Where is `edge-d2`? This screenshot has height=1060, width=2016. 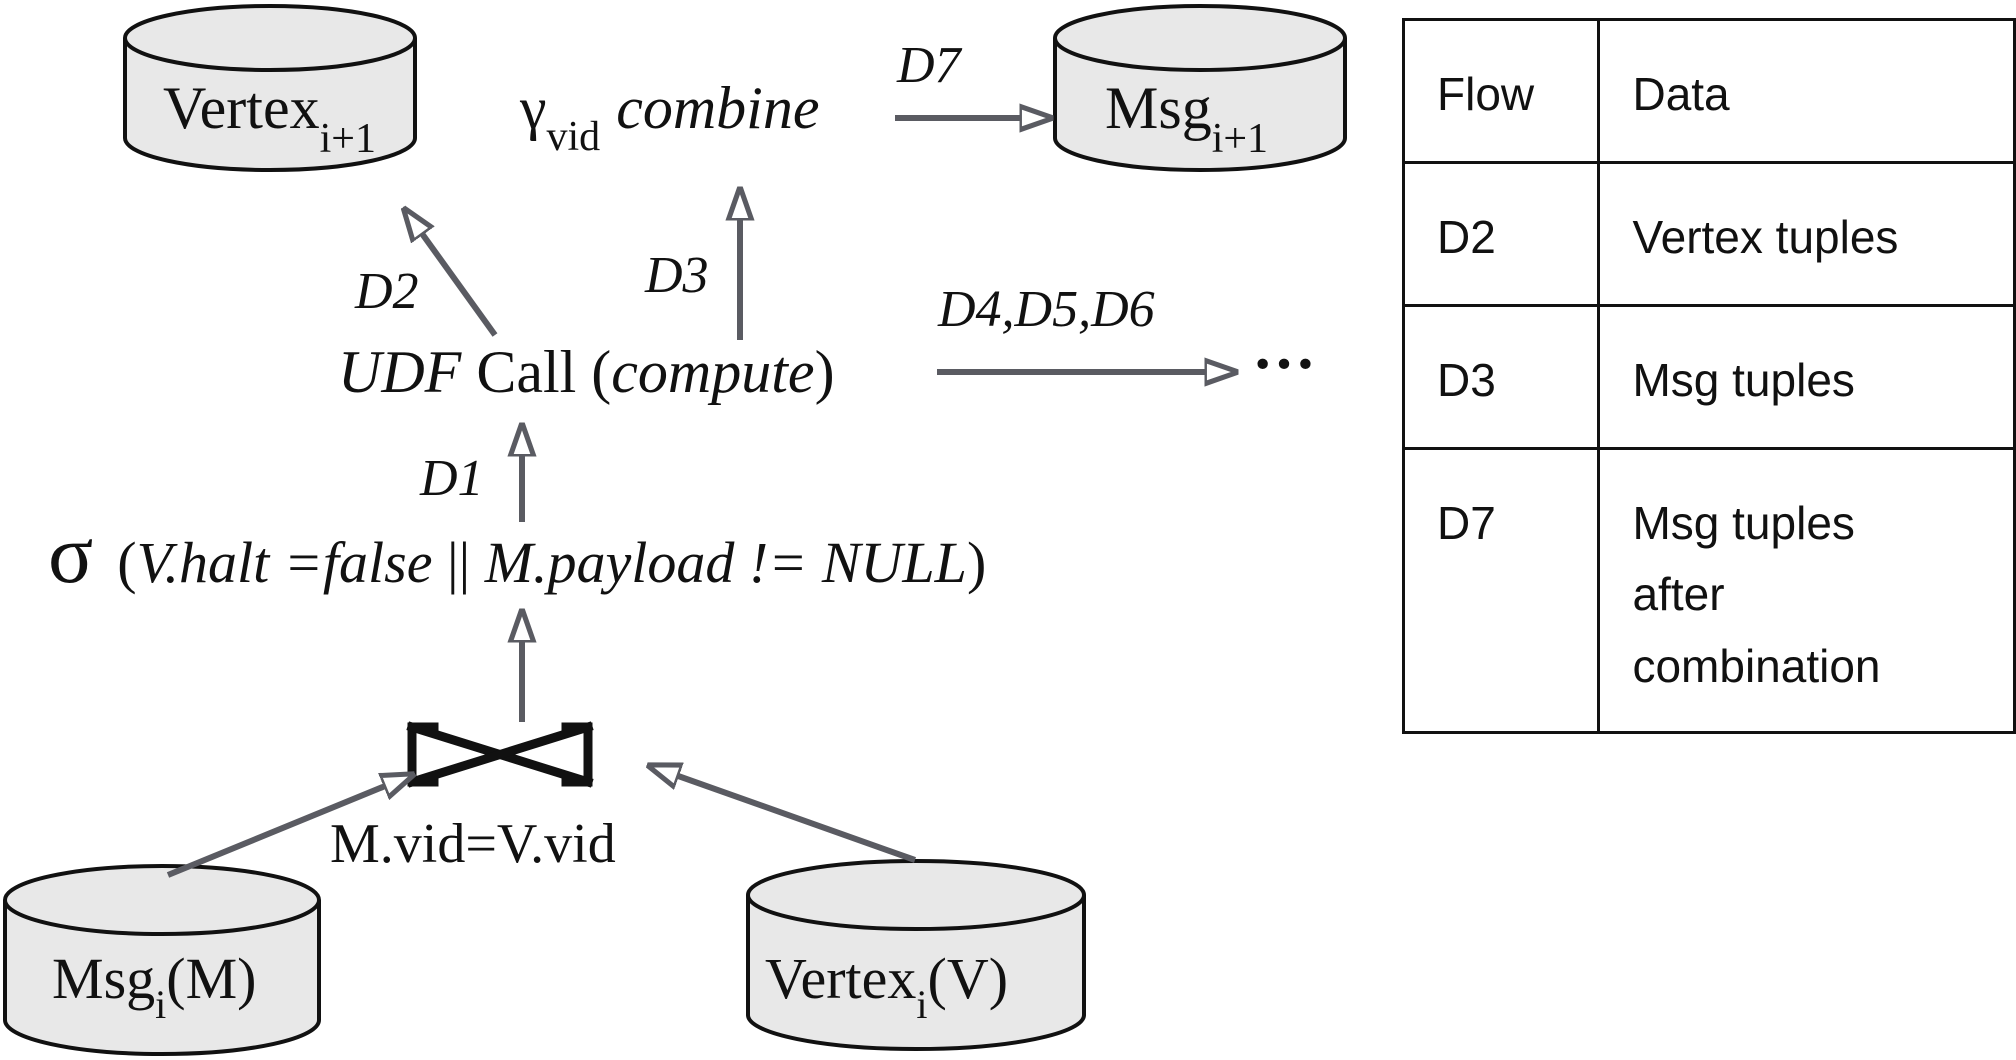 edge-d2 is located at coordinates (451, 273).